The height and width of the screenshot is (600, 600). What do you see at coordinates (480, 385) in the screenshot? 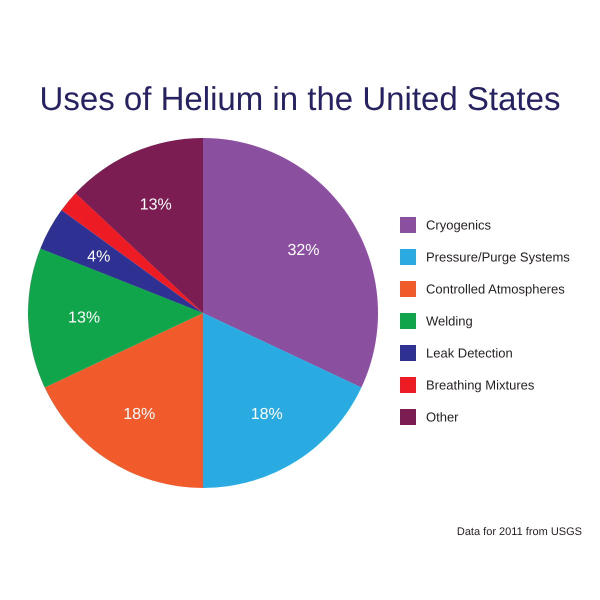
I see `legend-label: Breathing Mixtures` at bounding box center [480, 385].